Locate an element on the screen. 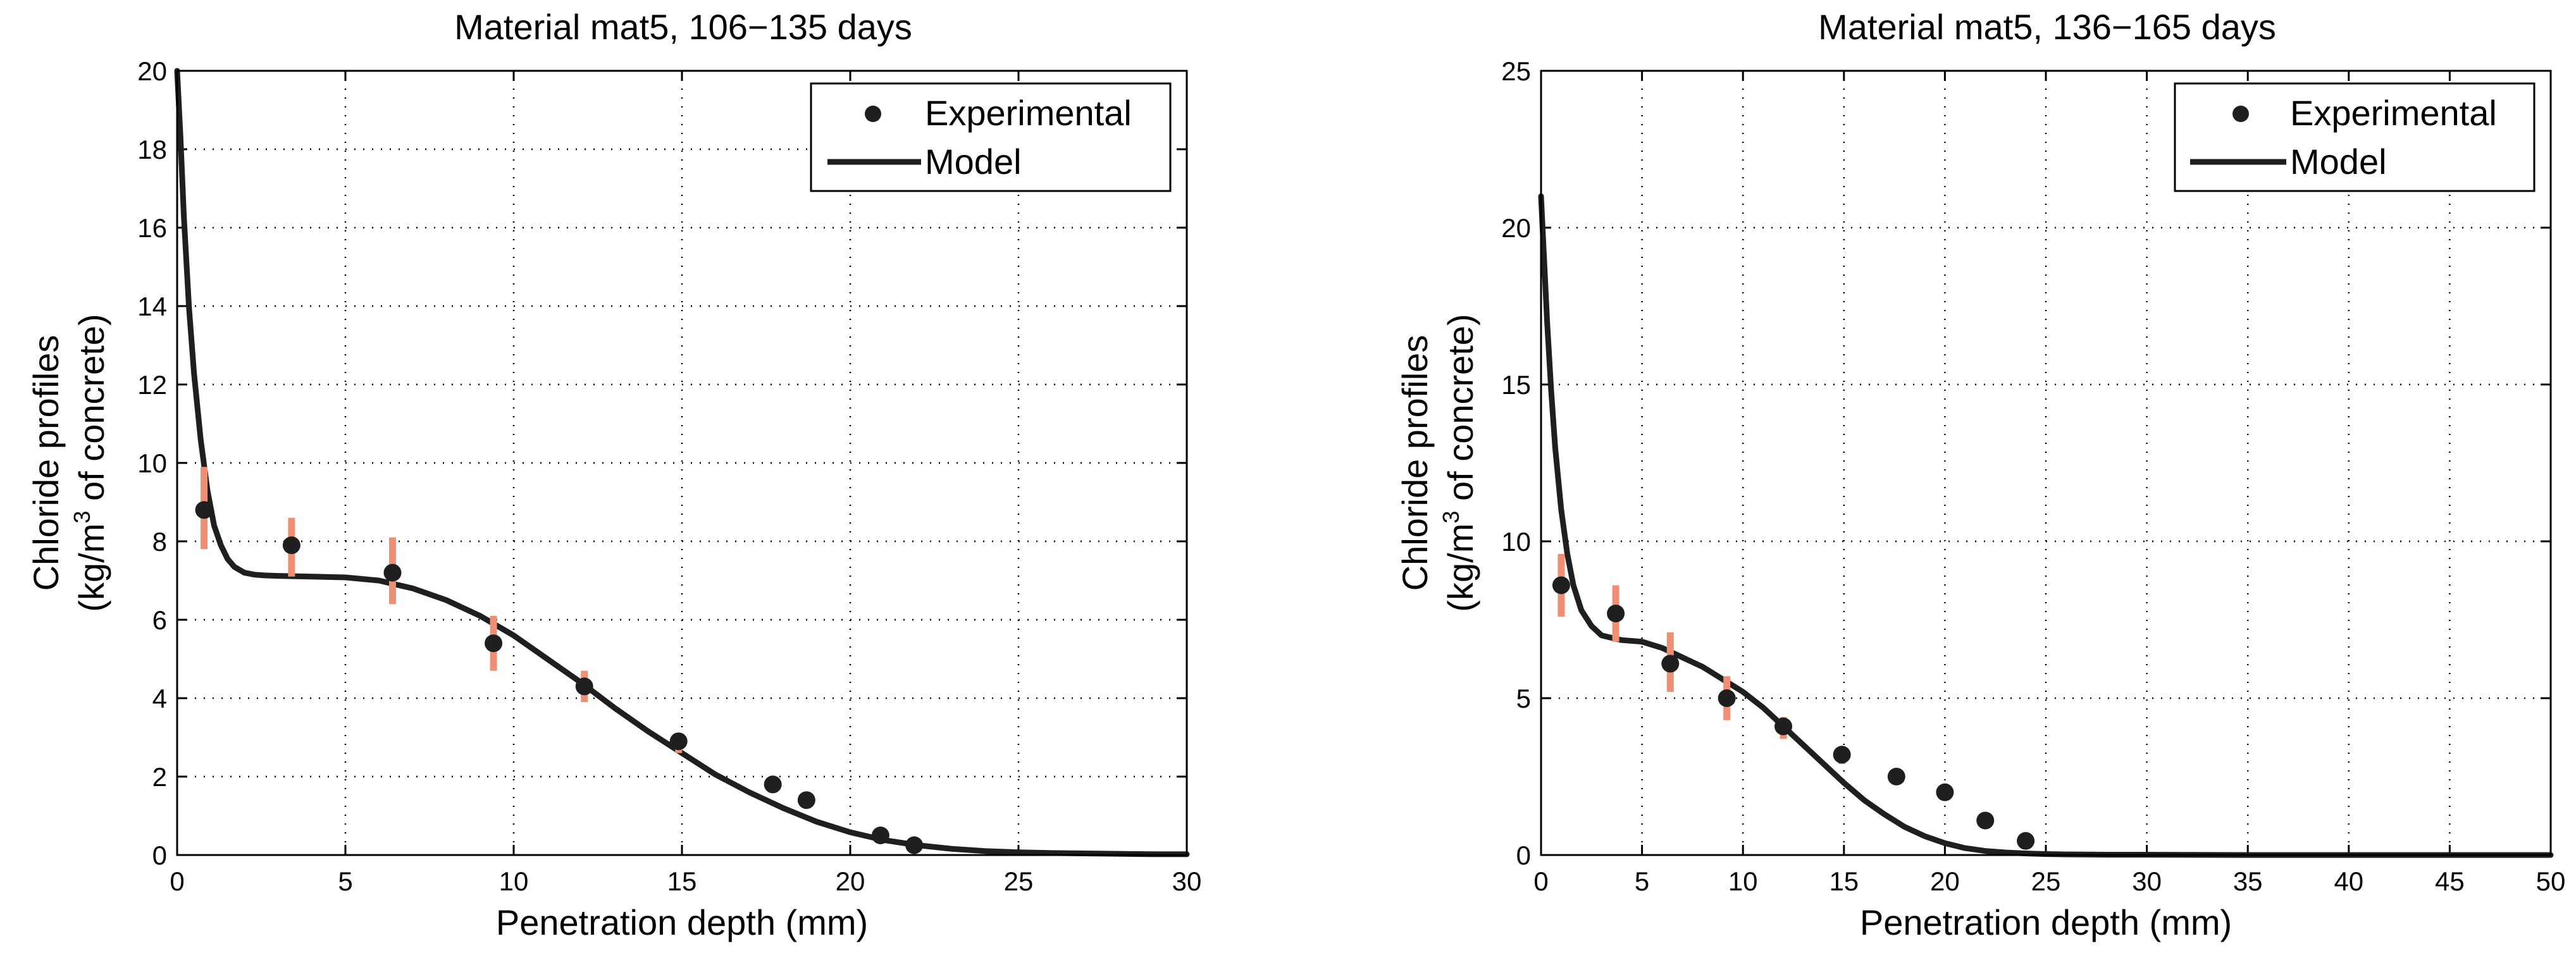 The width and height of the screenshot is (2576, 960). y-tick-label: 12 is located at coordinates (152, 385).